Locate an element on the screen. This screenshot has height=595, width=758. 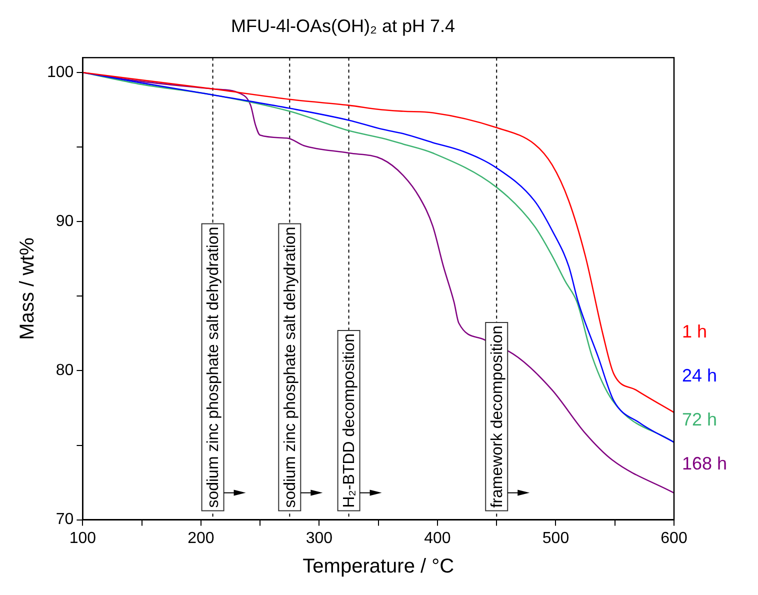
x-tick-label: 500 is located at coordinates (556, 538).